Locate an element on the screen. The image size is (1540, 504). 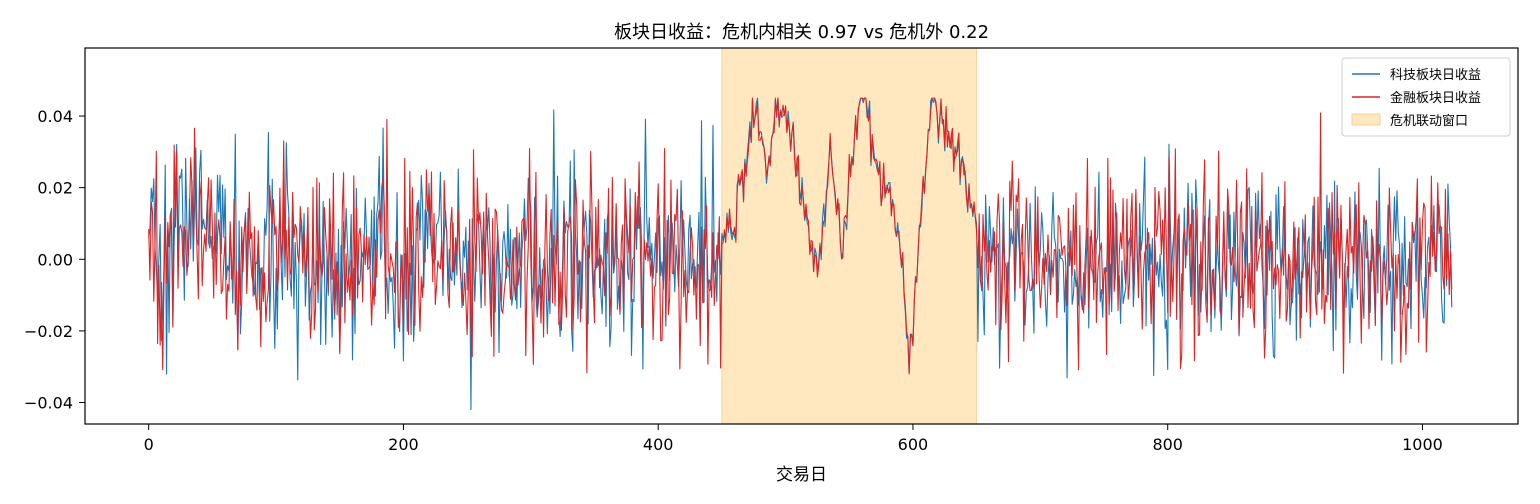
legend-label: 危机联动窗口 is located at coordinates (1429, 121).